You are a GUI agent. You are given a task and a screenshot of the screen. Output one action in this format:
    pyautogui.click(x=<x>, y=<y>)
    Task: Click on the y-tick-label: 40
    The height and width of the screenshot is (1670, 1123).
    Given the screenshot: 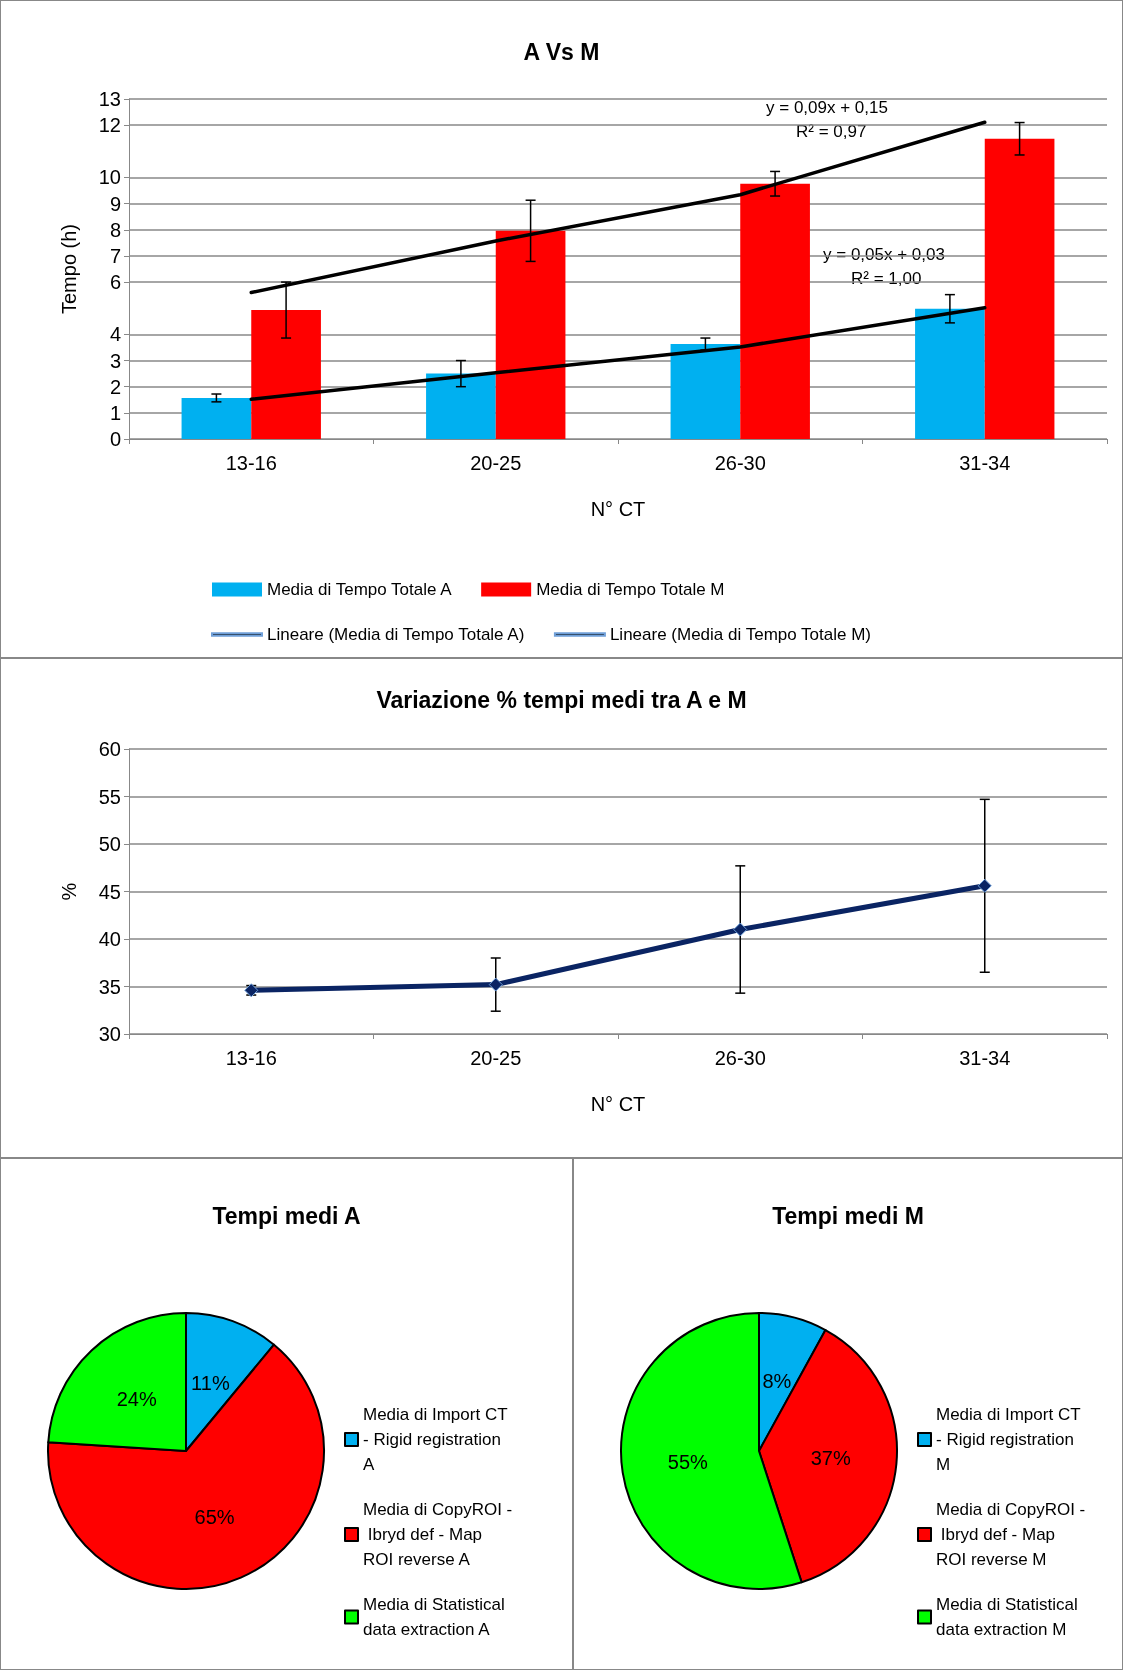 What is the action you would take?
    pyautogui.click(x=109, y=939)
    